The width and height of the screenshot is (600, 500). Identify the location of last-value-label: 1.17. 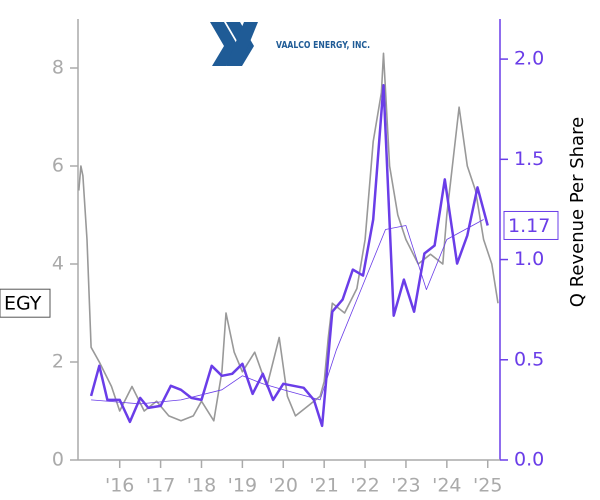
(529, 226).